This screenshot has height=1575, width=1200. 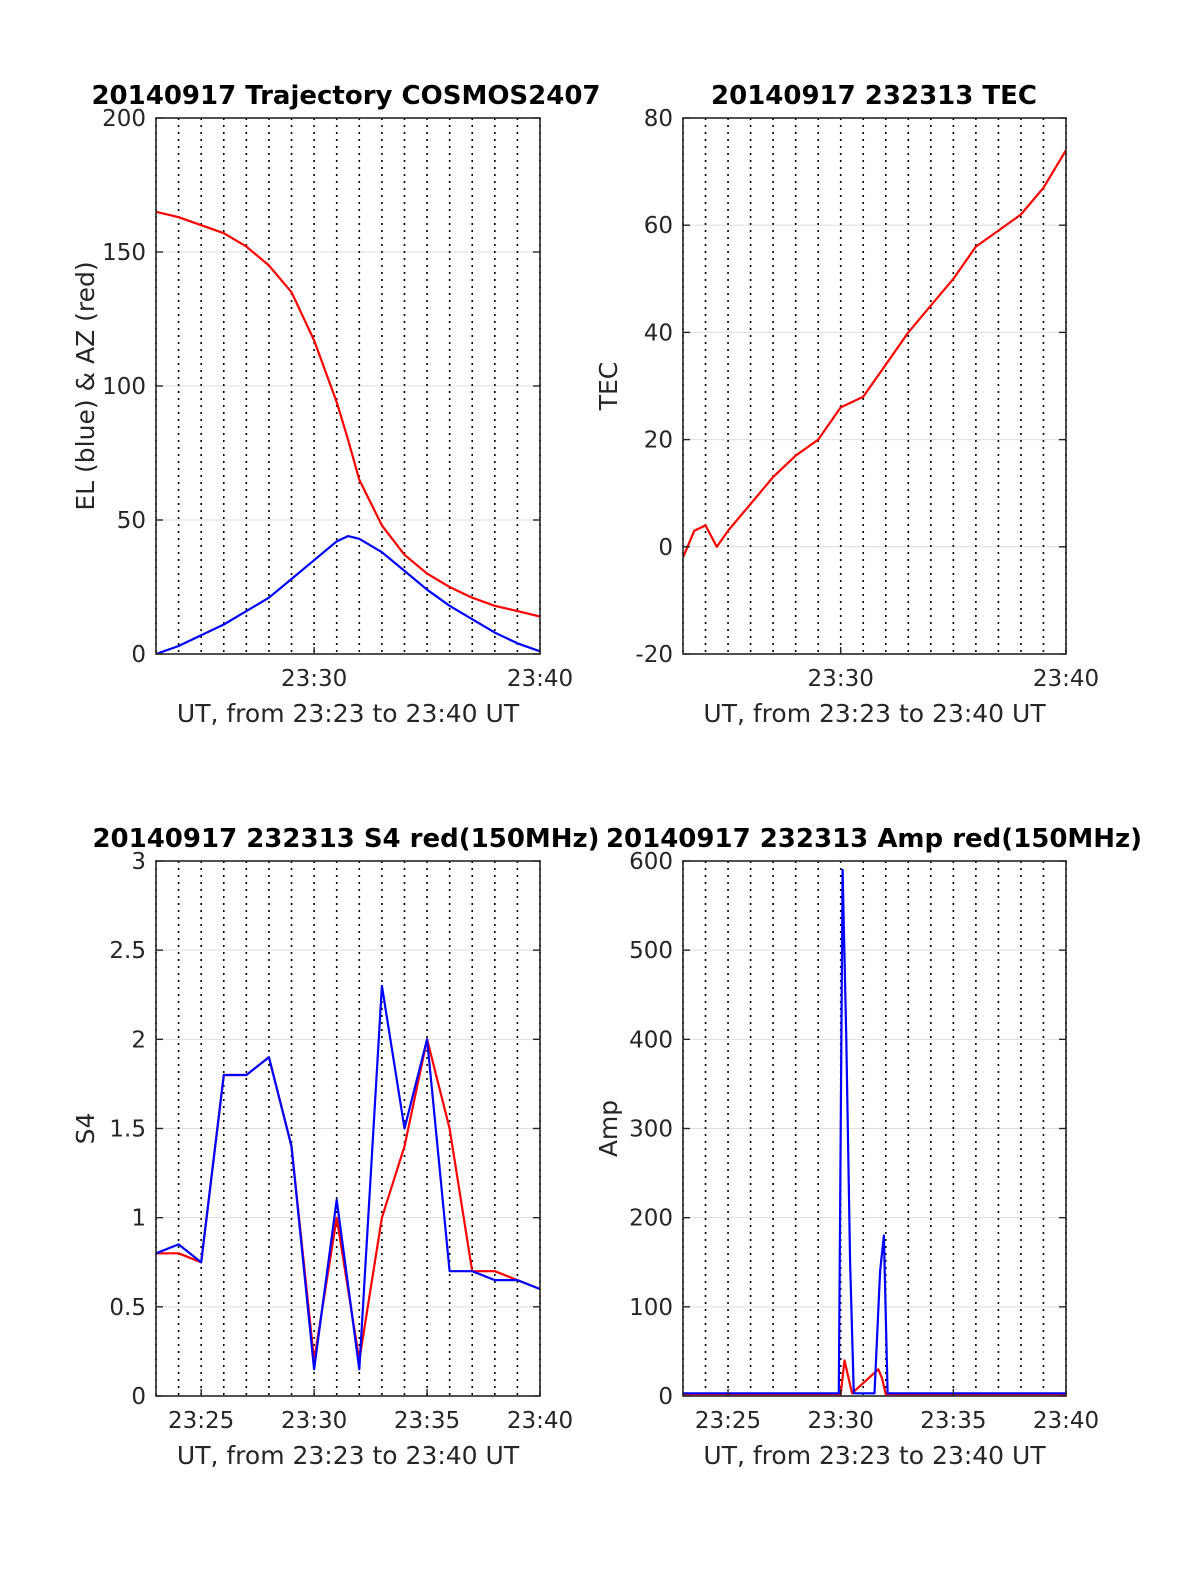 What do you see at coordinates (728, 1421) in the screenshot?
I see `amp-xtick-label-0: 23:25` at bounding box center [728, 1421].